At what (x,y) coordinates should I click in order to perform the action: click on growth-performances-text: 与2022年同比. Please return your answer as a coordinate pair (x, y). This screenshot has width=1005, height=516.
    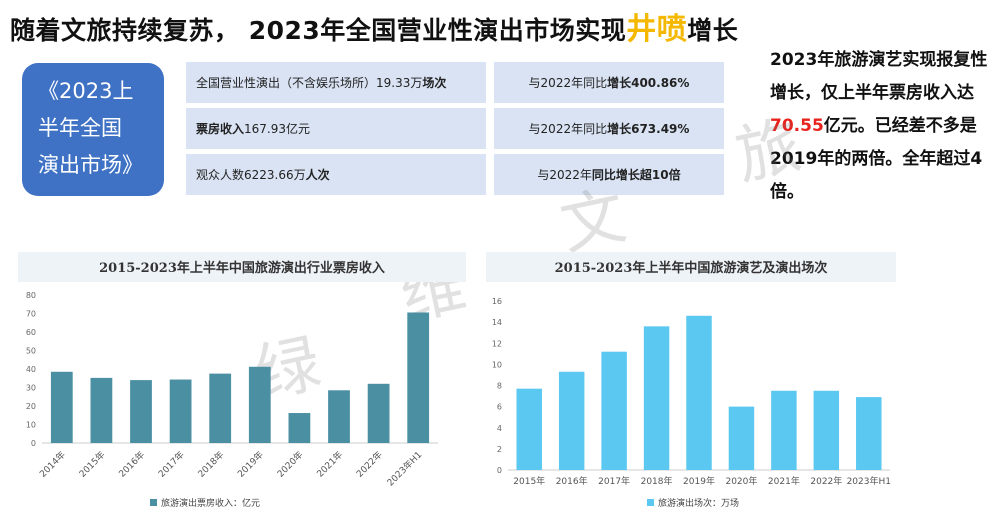
    Looking at the image, I should click on (568, 83).